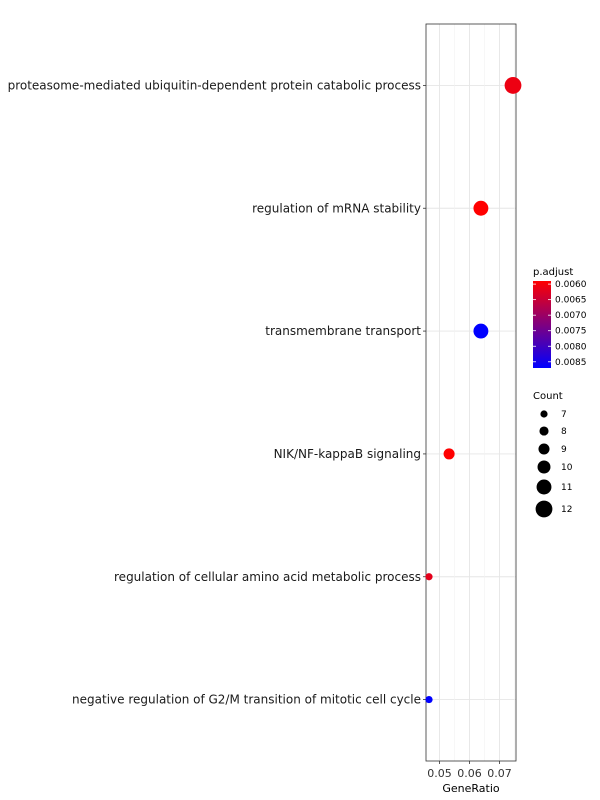 This screenshot has height=800, width=600. I want to click on x-tick-label: 0.07, so click(499, 773).